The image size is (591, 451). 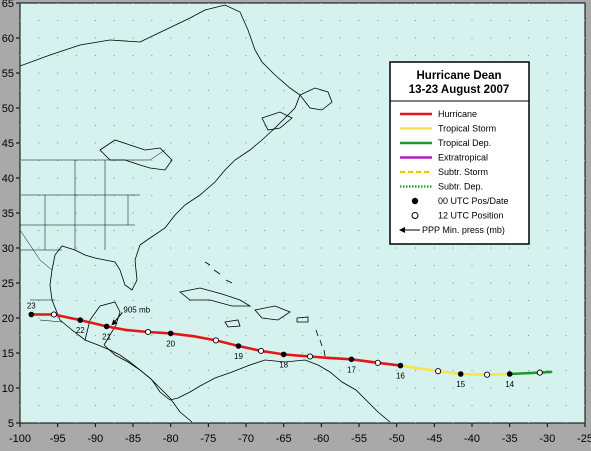 I want to click on legend-swatch-pos00, so click(x=415, y=201).